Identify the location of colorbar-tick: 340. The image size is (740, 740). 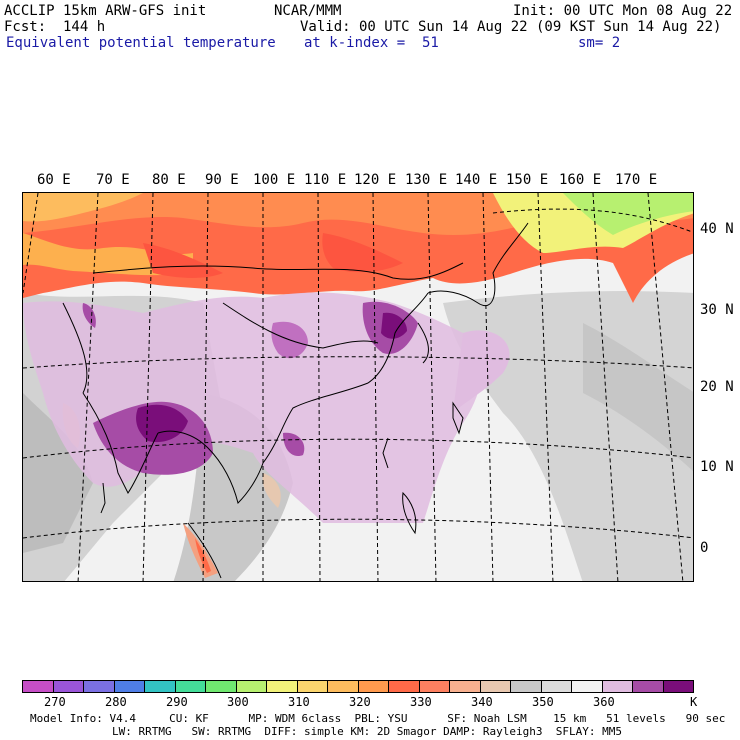
(482, 702).